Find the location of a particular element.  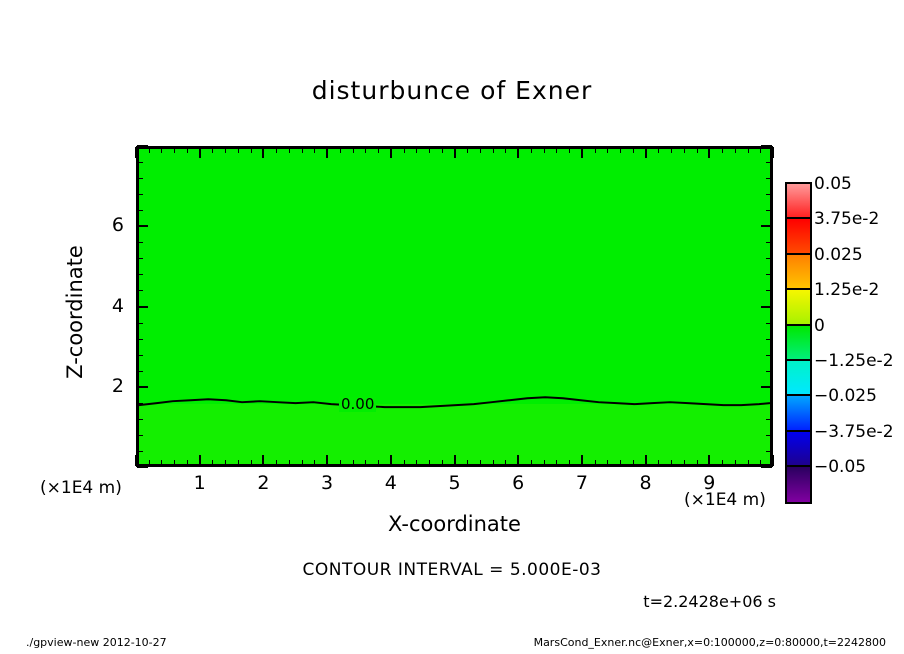

x-tick-label: 5 is located at coordinates (454, 483).